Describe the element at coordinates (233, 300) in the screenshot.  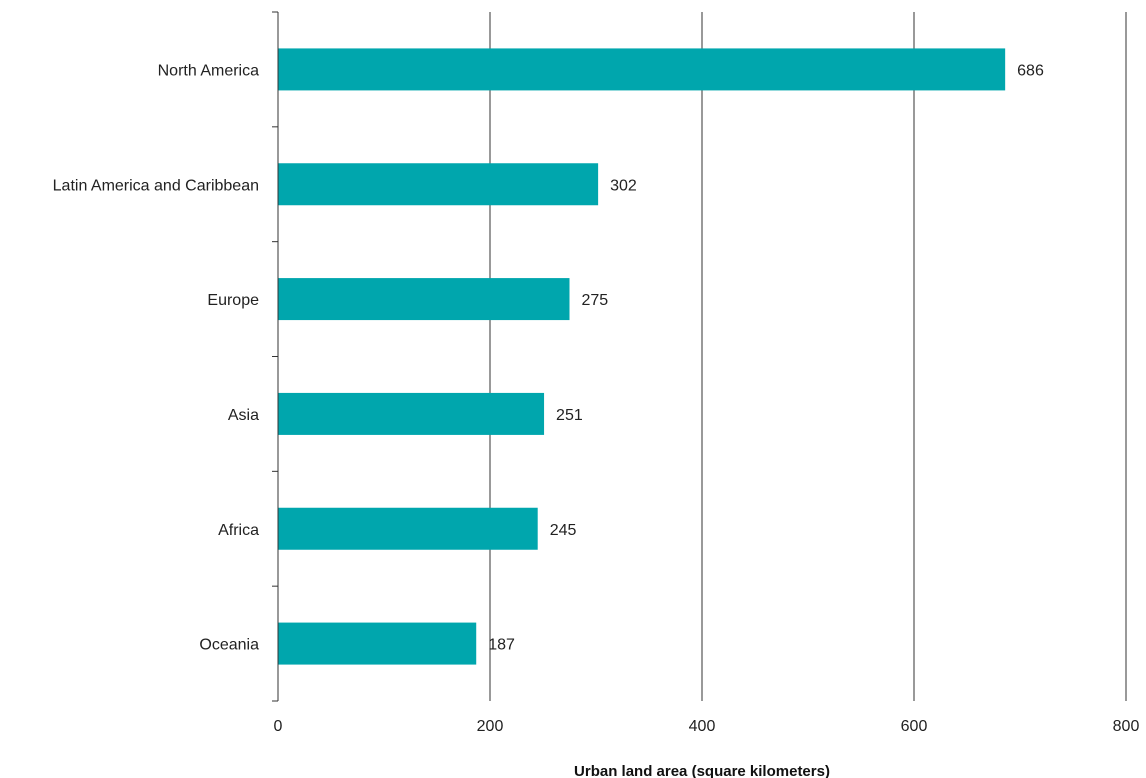
I see `category-label-2: Europe` at that location.